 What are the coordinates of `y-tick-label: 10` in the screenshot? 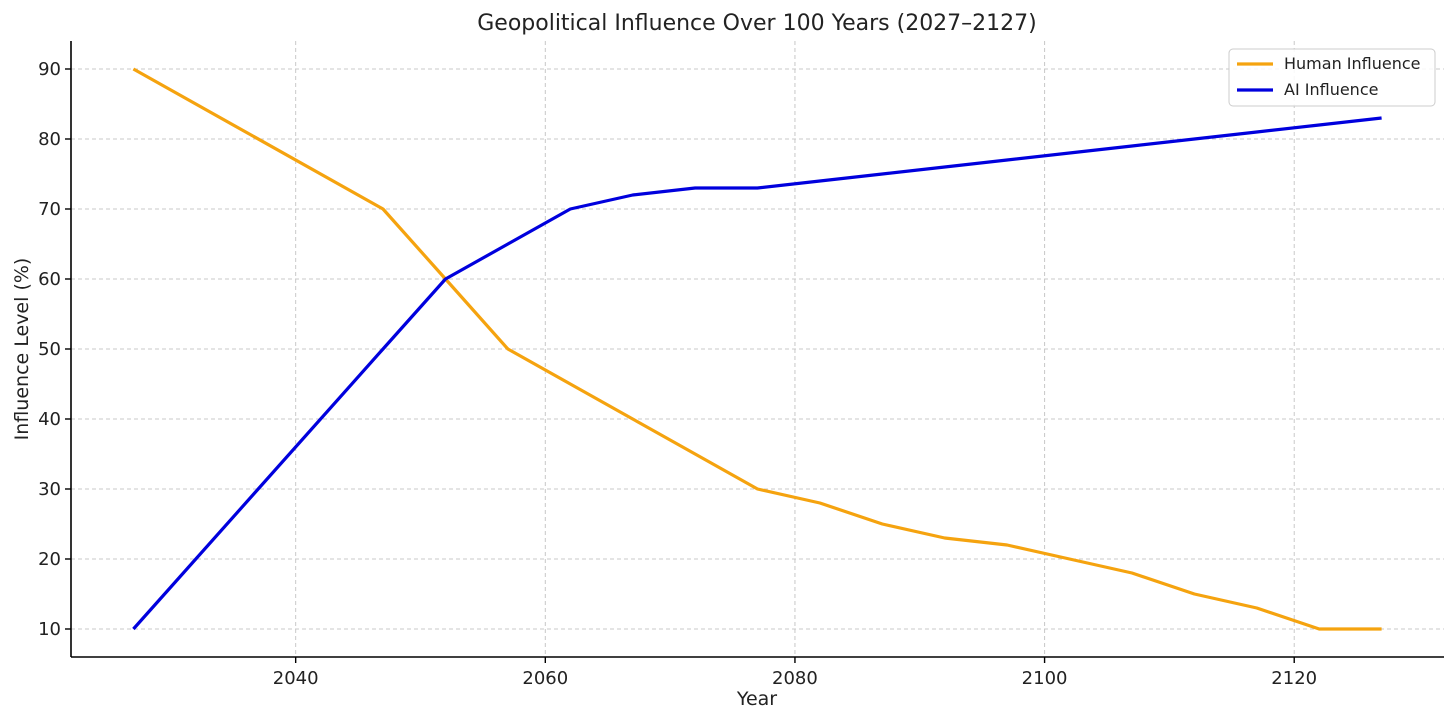 It's located at (49, 629).